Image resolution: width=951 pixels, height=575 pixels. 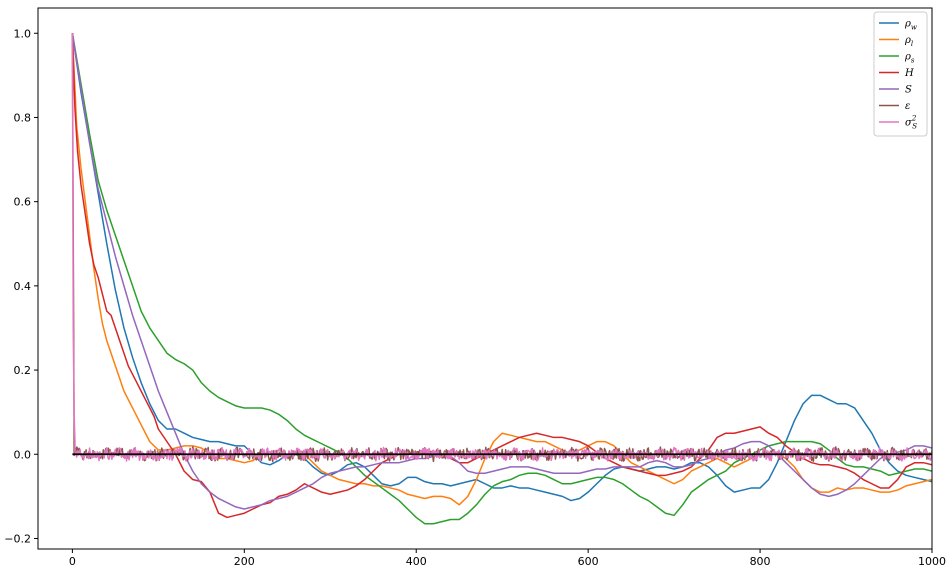 What do you see at coordinates (72, 561) in the screenshot?
I see `x-tick-label: 0` at bounding box center [72, 561].